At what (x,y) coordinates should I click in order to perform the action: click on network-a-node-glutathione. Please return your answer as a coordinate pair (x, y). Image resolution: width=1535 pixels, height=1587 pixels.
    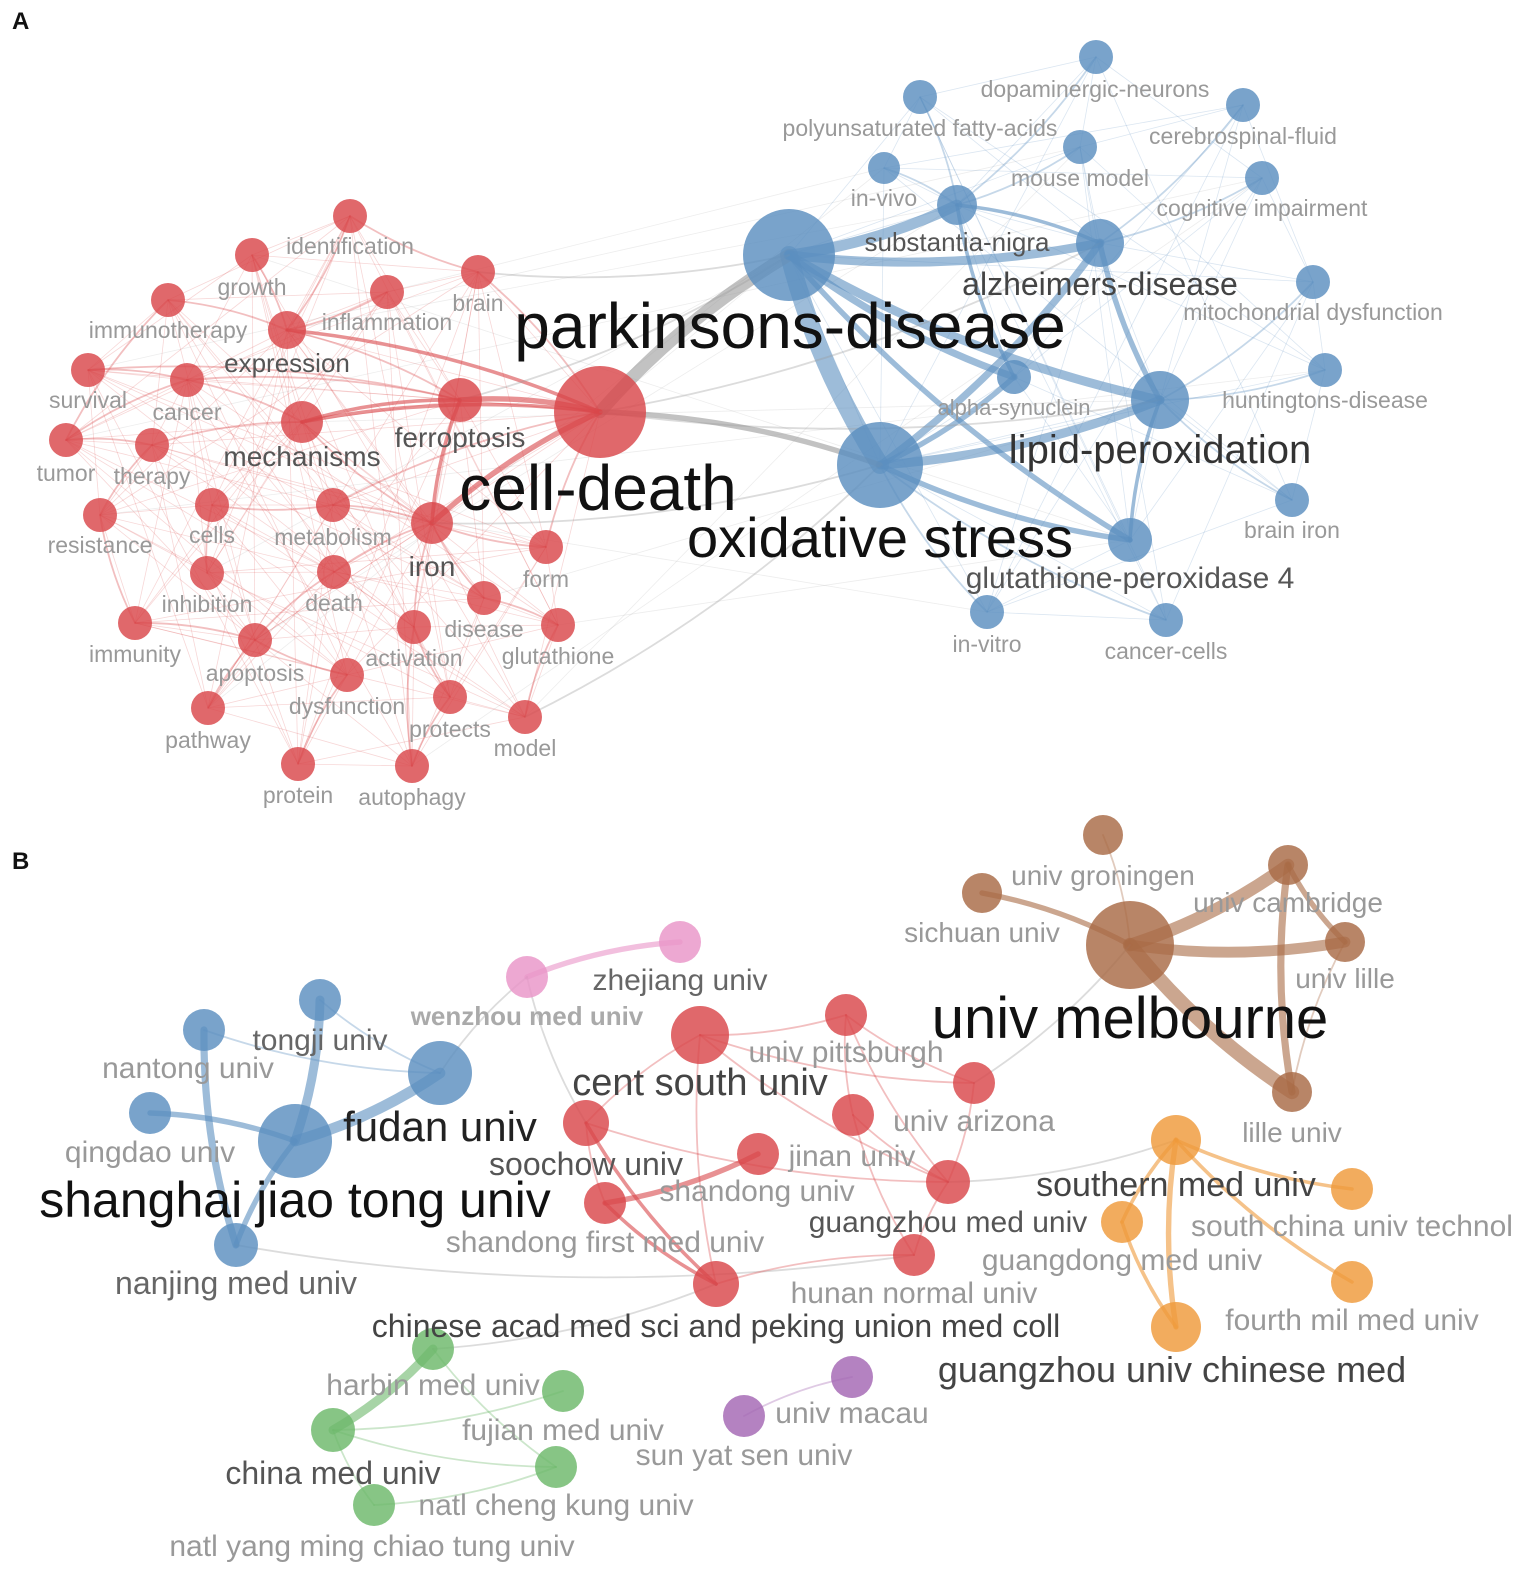
    Looking at the image, I should click on (558, 625).